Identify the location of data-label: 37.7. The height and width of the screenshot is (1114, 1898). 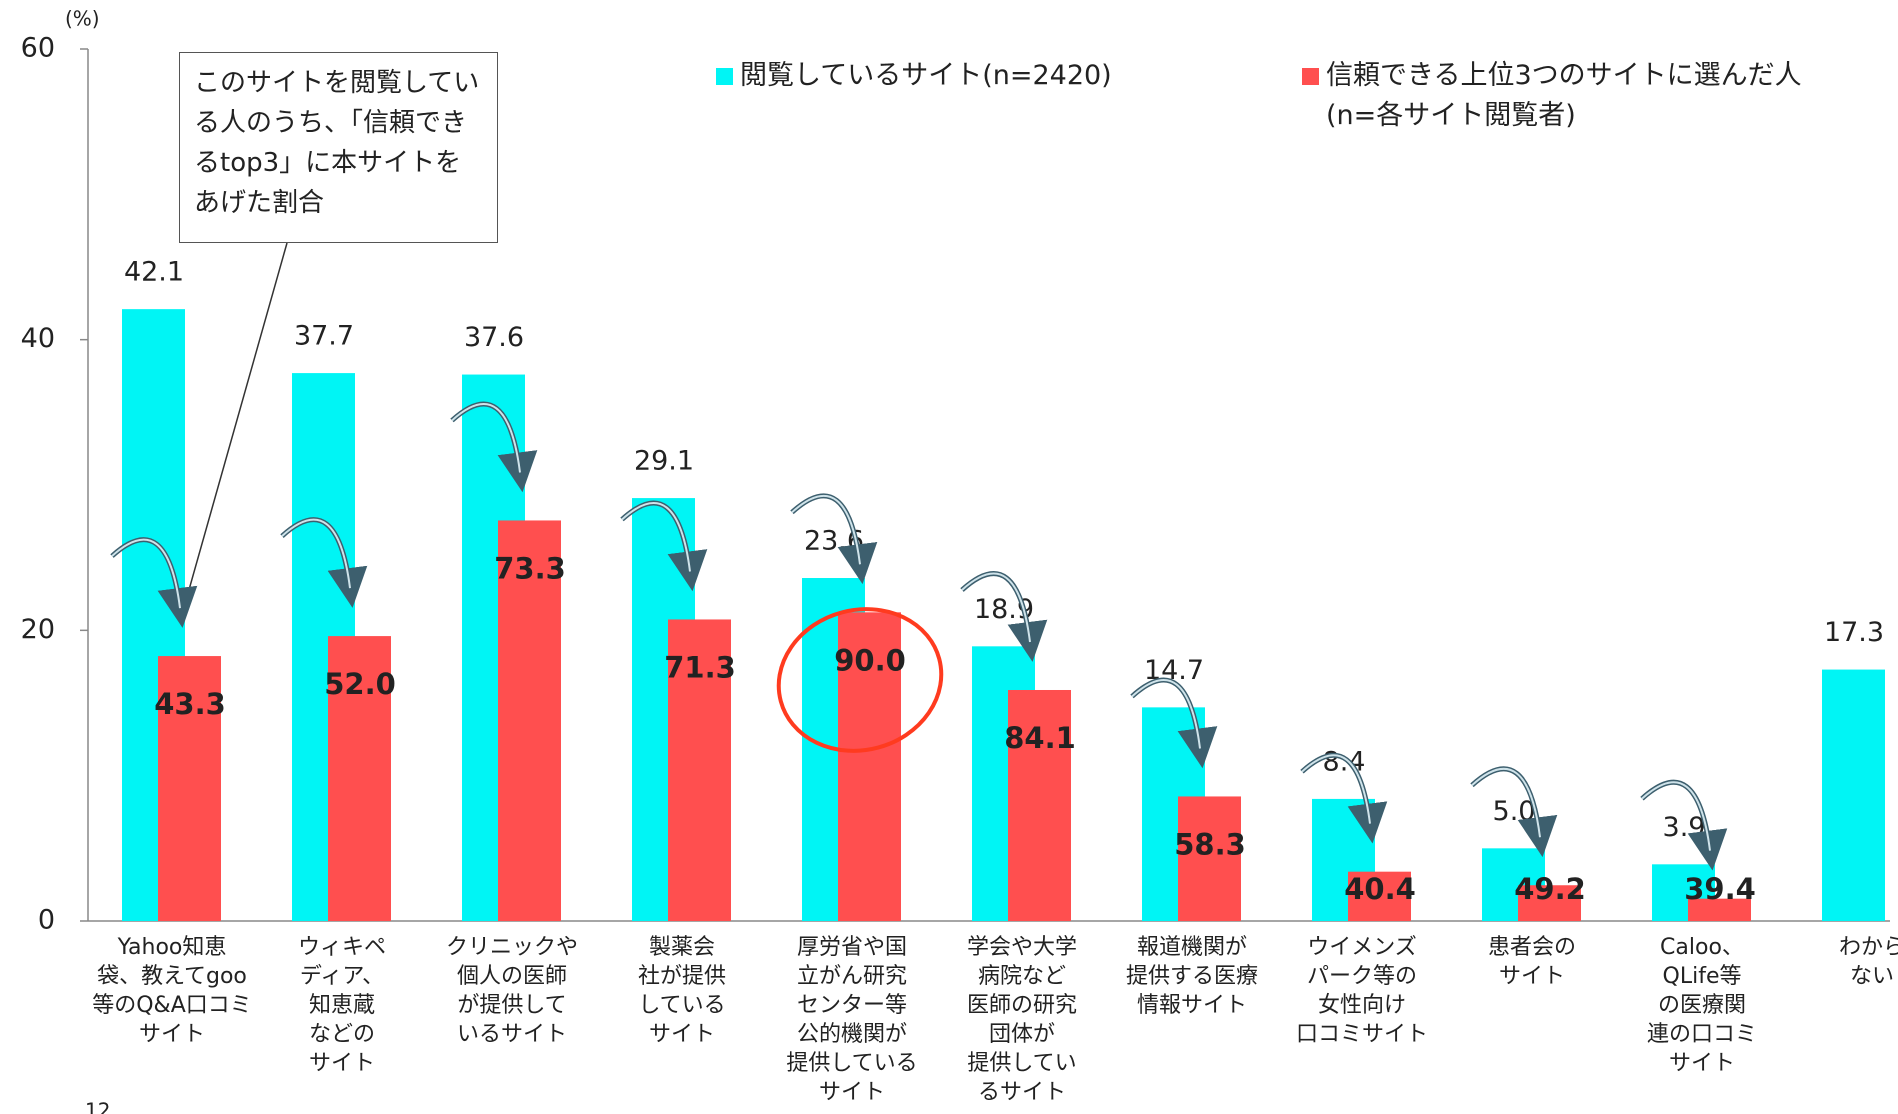
(324, 336).